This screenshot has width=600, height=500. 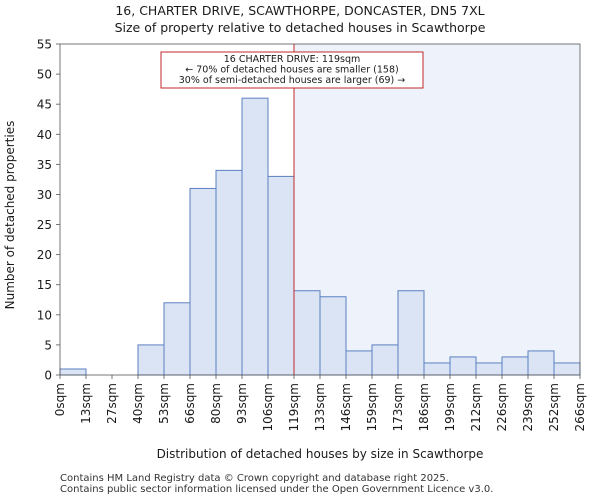 I want to click on x-tick-label: 146sqm, so click(x=346, y=407).